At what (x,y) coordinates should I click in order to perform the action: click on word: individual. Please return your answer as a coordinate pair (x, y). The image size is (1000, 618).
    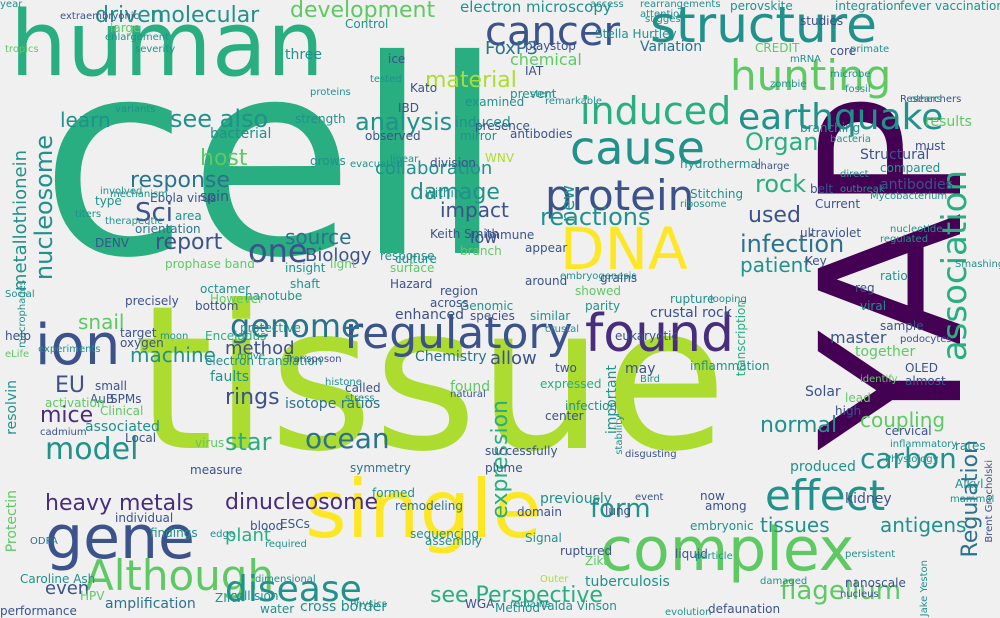
    Looking at the image, I should click on (144, 518).